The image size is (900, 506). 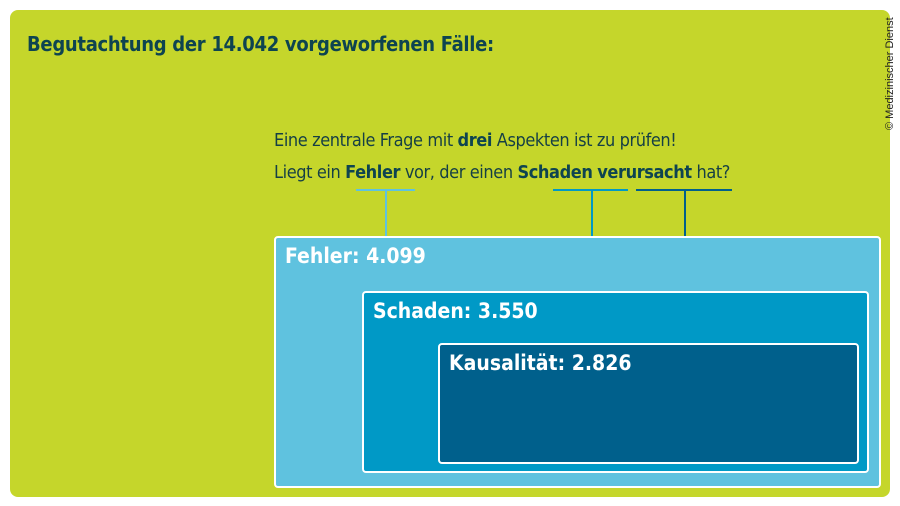 What do you see at coordinates (373, 172) in the screenshot?
I see `keyword-fehler: Fehler` at bounding box center [373, 172].